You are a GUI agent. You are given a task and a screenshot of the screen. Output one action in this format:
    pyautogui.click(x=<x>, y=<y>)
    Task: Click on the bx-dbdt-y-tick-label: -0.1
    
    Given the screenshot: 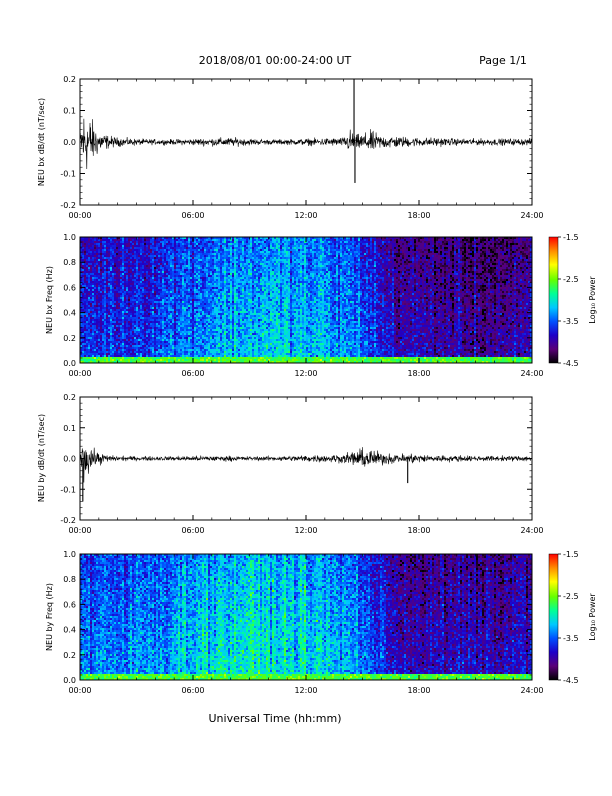 What is the action you would take?
    pyautogui.click(x=68, y=174)
    